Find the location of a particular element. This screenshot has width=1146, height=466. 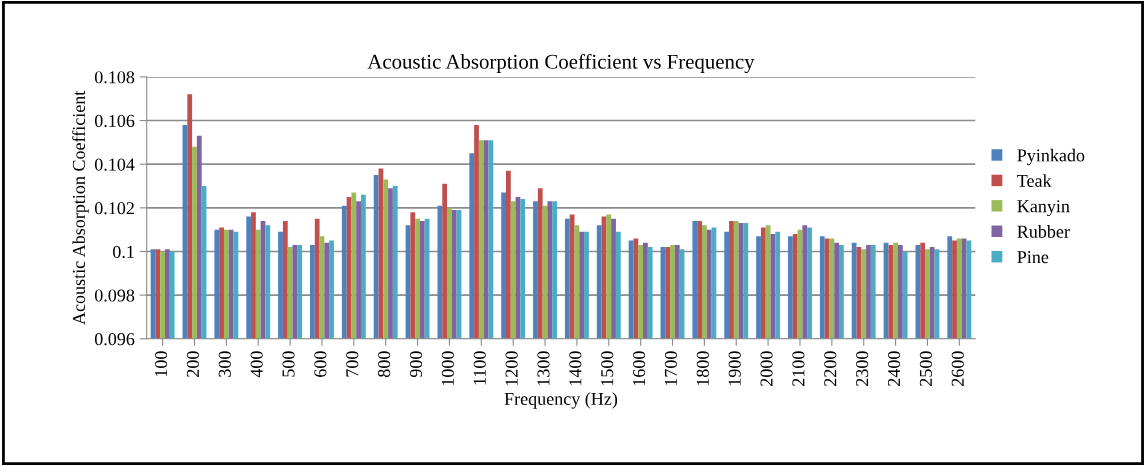

x-tick-label: 1500 is located at coordinates (607, 368).